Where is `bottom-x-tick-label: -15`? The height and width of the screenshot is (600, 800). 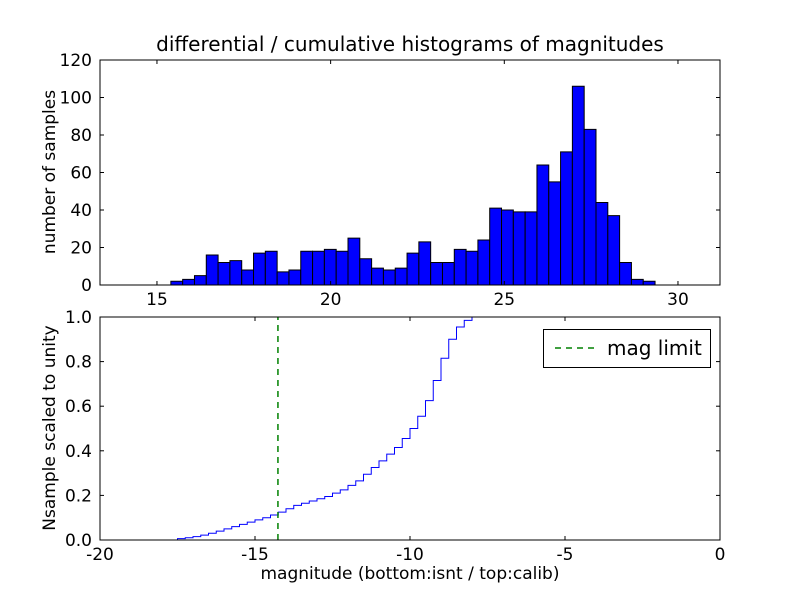 bottom-x-tick-label: -15 is located at coordinates (255, 555).